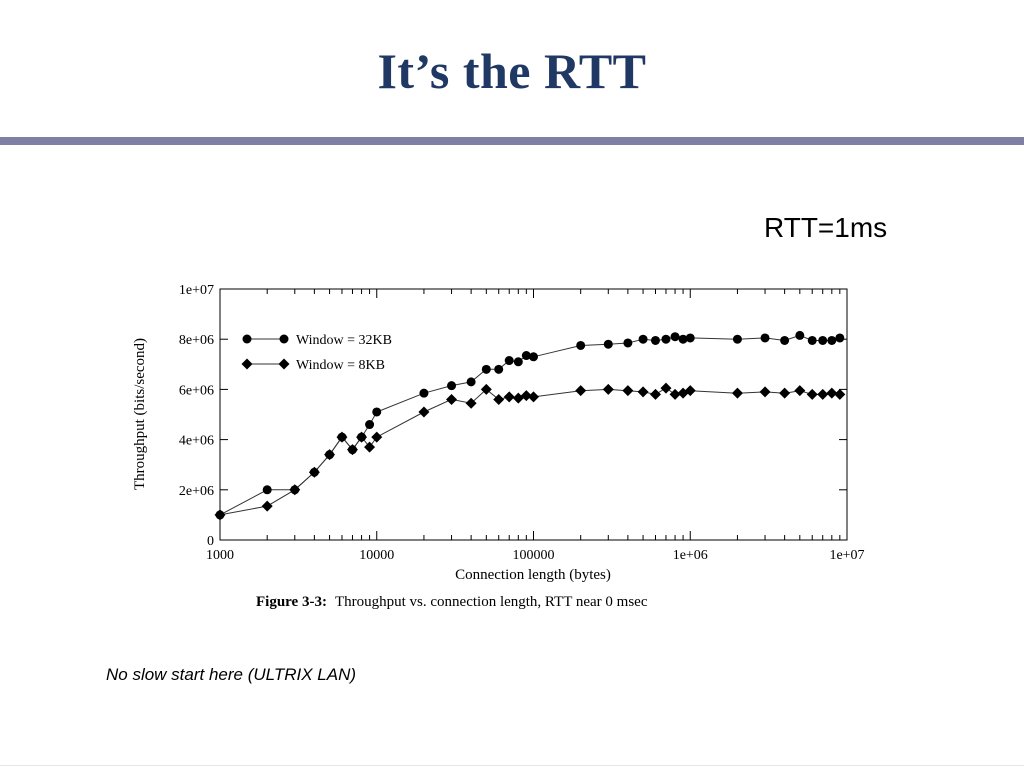 Image resolution: width=1024 pixels, height=768 pixels. Describe the element at coordinates (140, 414) in the screenshot. I see `y-axis-label: Throughput (bits/second)` at that location.